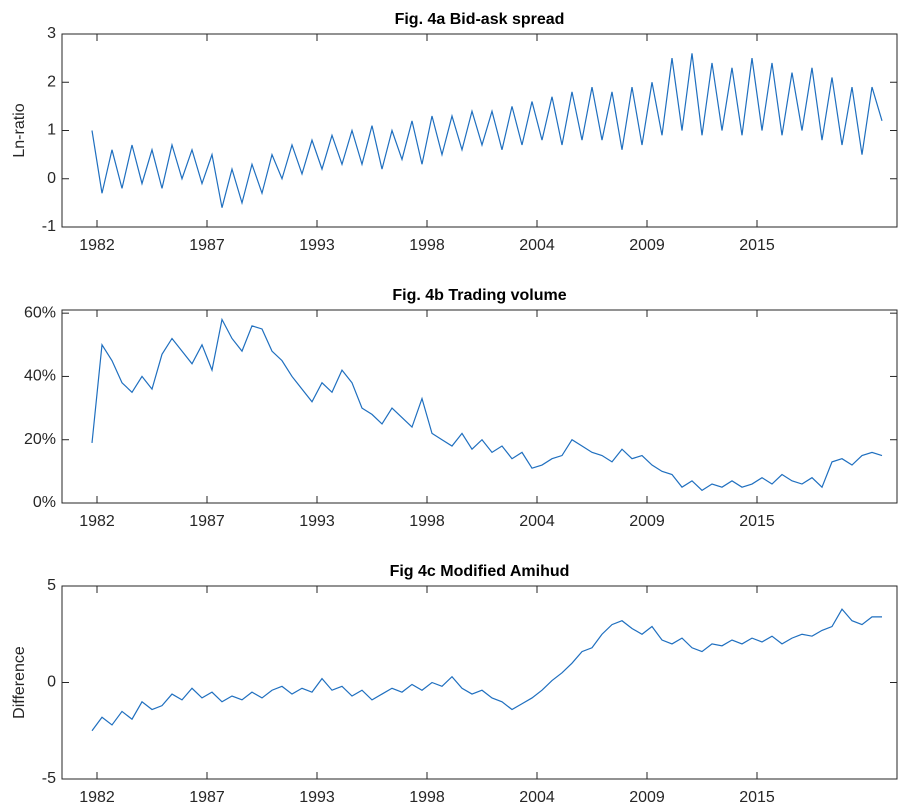 The image size is (907, 809). I want to click on chart-title: Fig. 4b Trading volume, so click(479, 295).